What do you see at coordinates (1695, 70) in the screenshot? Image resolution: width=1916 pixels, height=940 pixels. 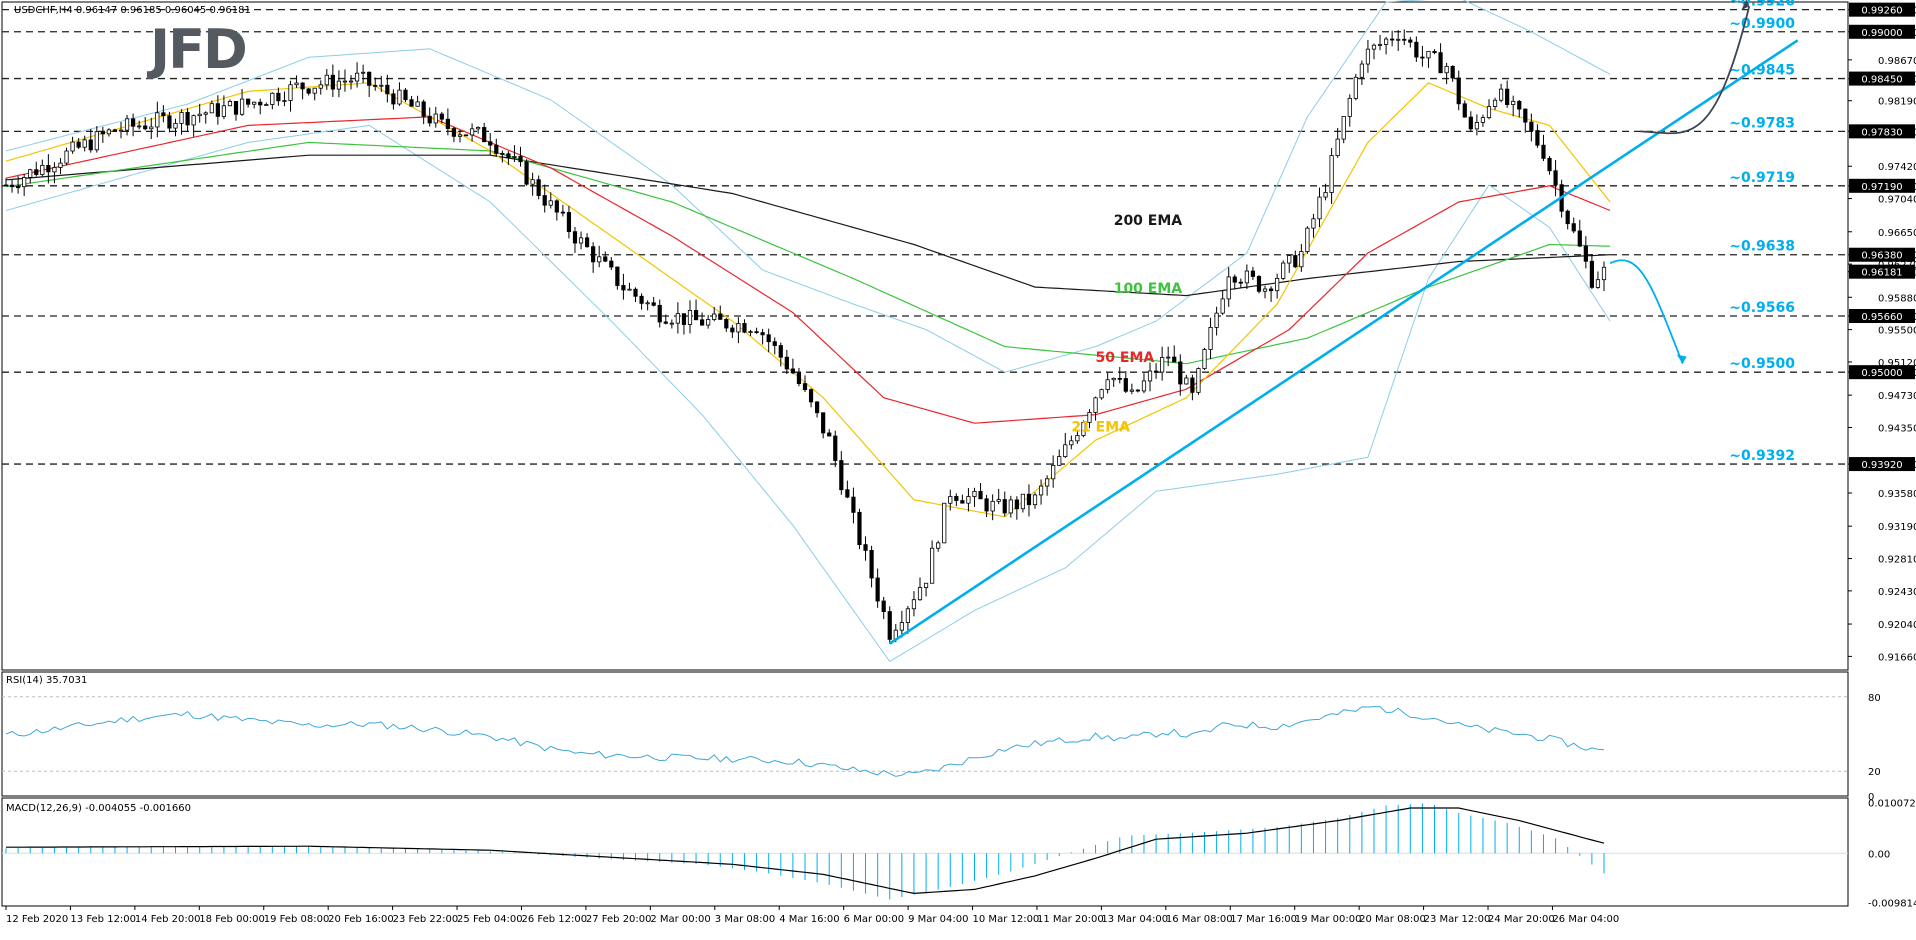 I see `scenario-up-arrow` at bounding box center [1695, 70].